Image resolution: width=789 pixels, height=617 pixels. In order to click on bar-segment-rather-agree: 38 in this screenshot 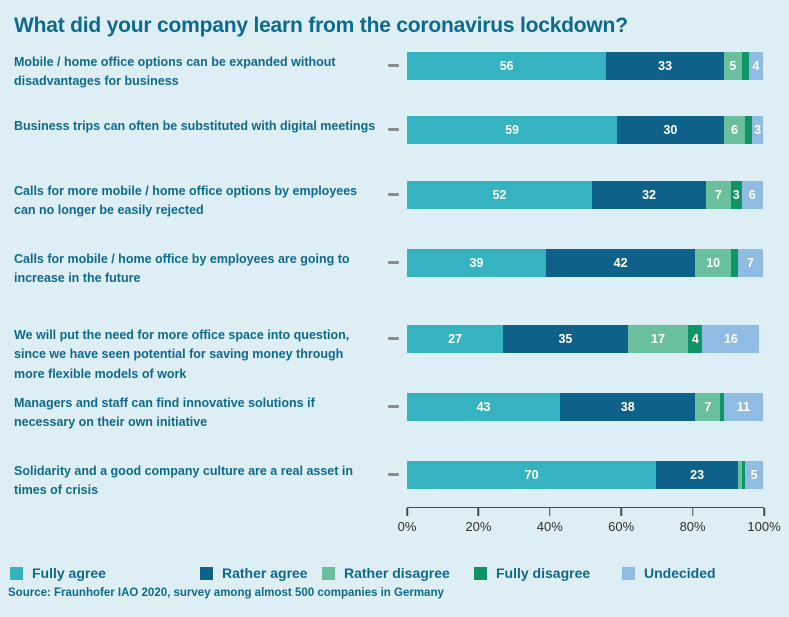, I will do `click(628, 407)`.